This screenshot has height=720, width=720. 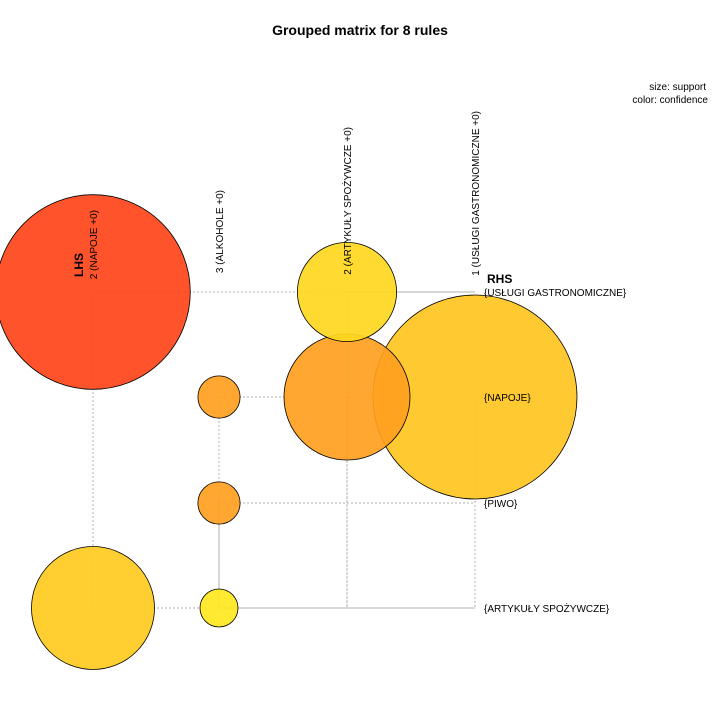 I want to click on rhs-item-label: {USŁUGI GASTRONOMICZNE}, so click(x=555, y=293).